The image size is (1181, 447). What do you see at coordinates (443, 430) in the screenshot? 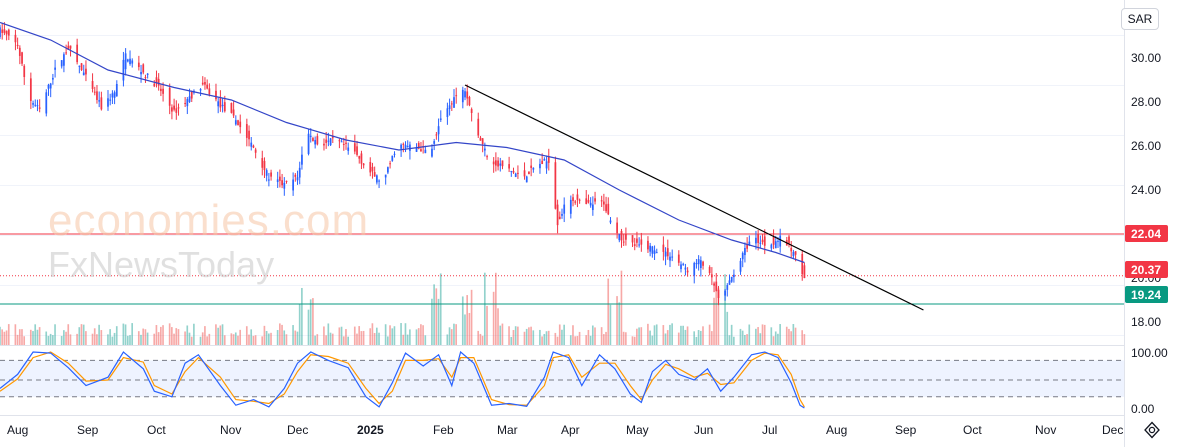
I see `month-label: Feb` at bounding box center [443, 430].